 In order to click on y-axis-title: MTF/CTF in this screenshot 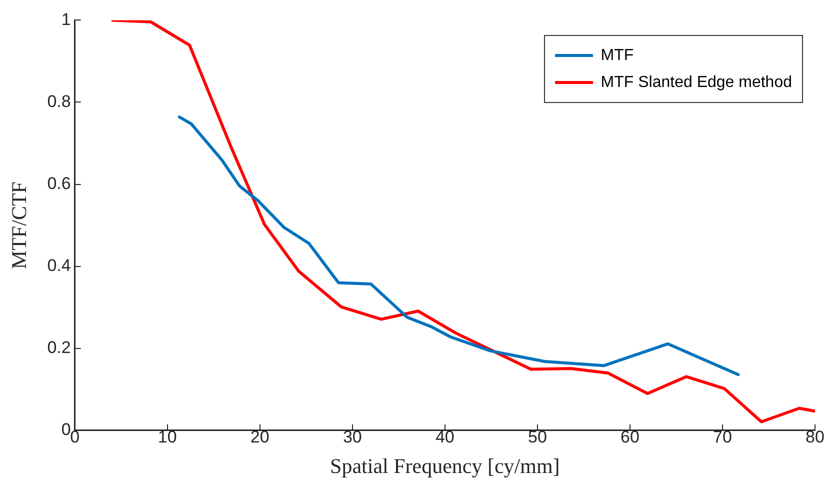, I will do `click(19, 226)`.